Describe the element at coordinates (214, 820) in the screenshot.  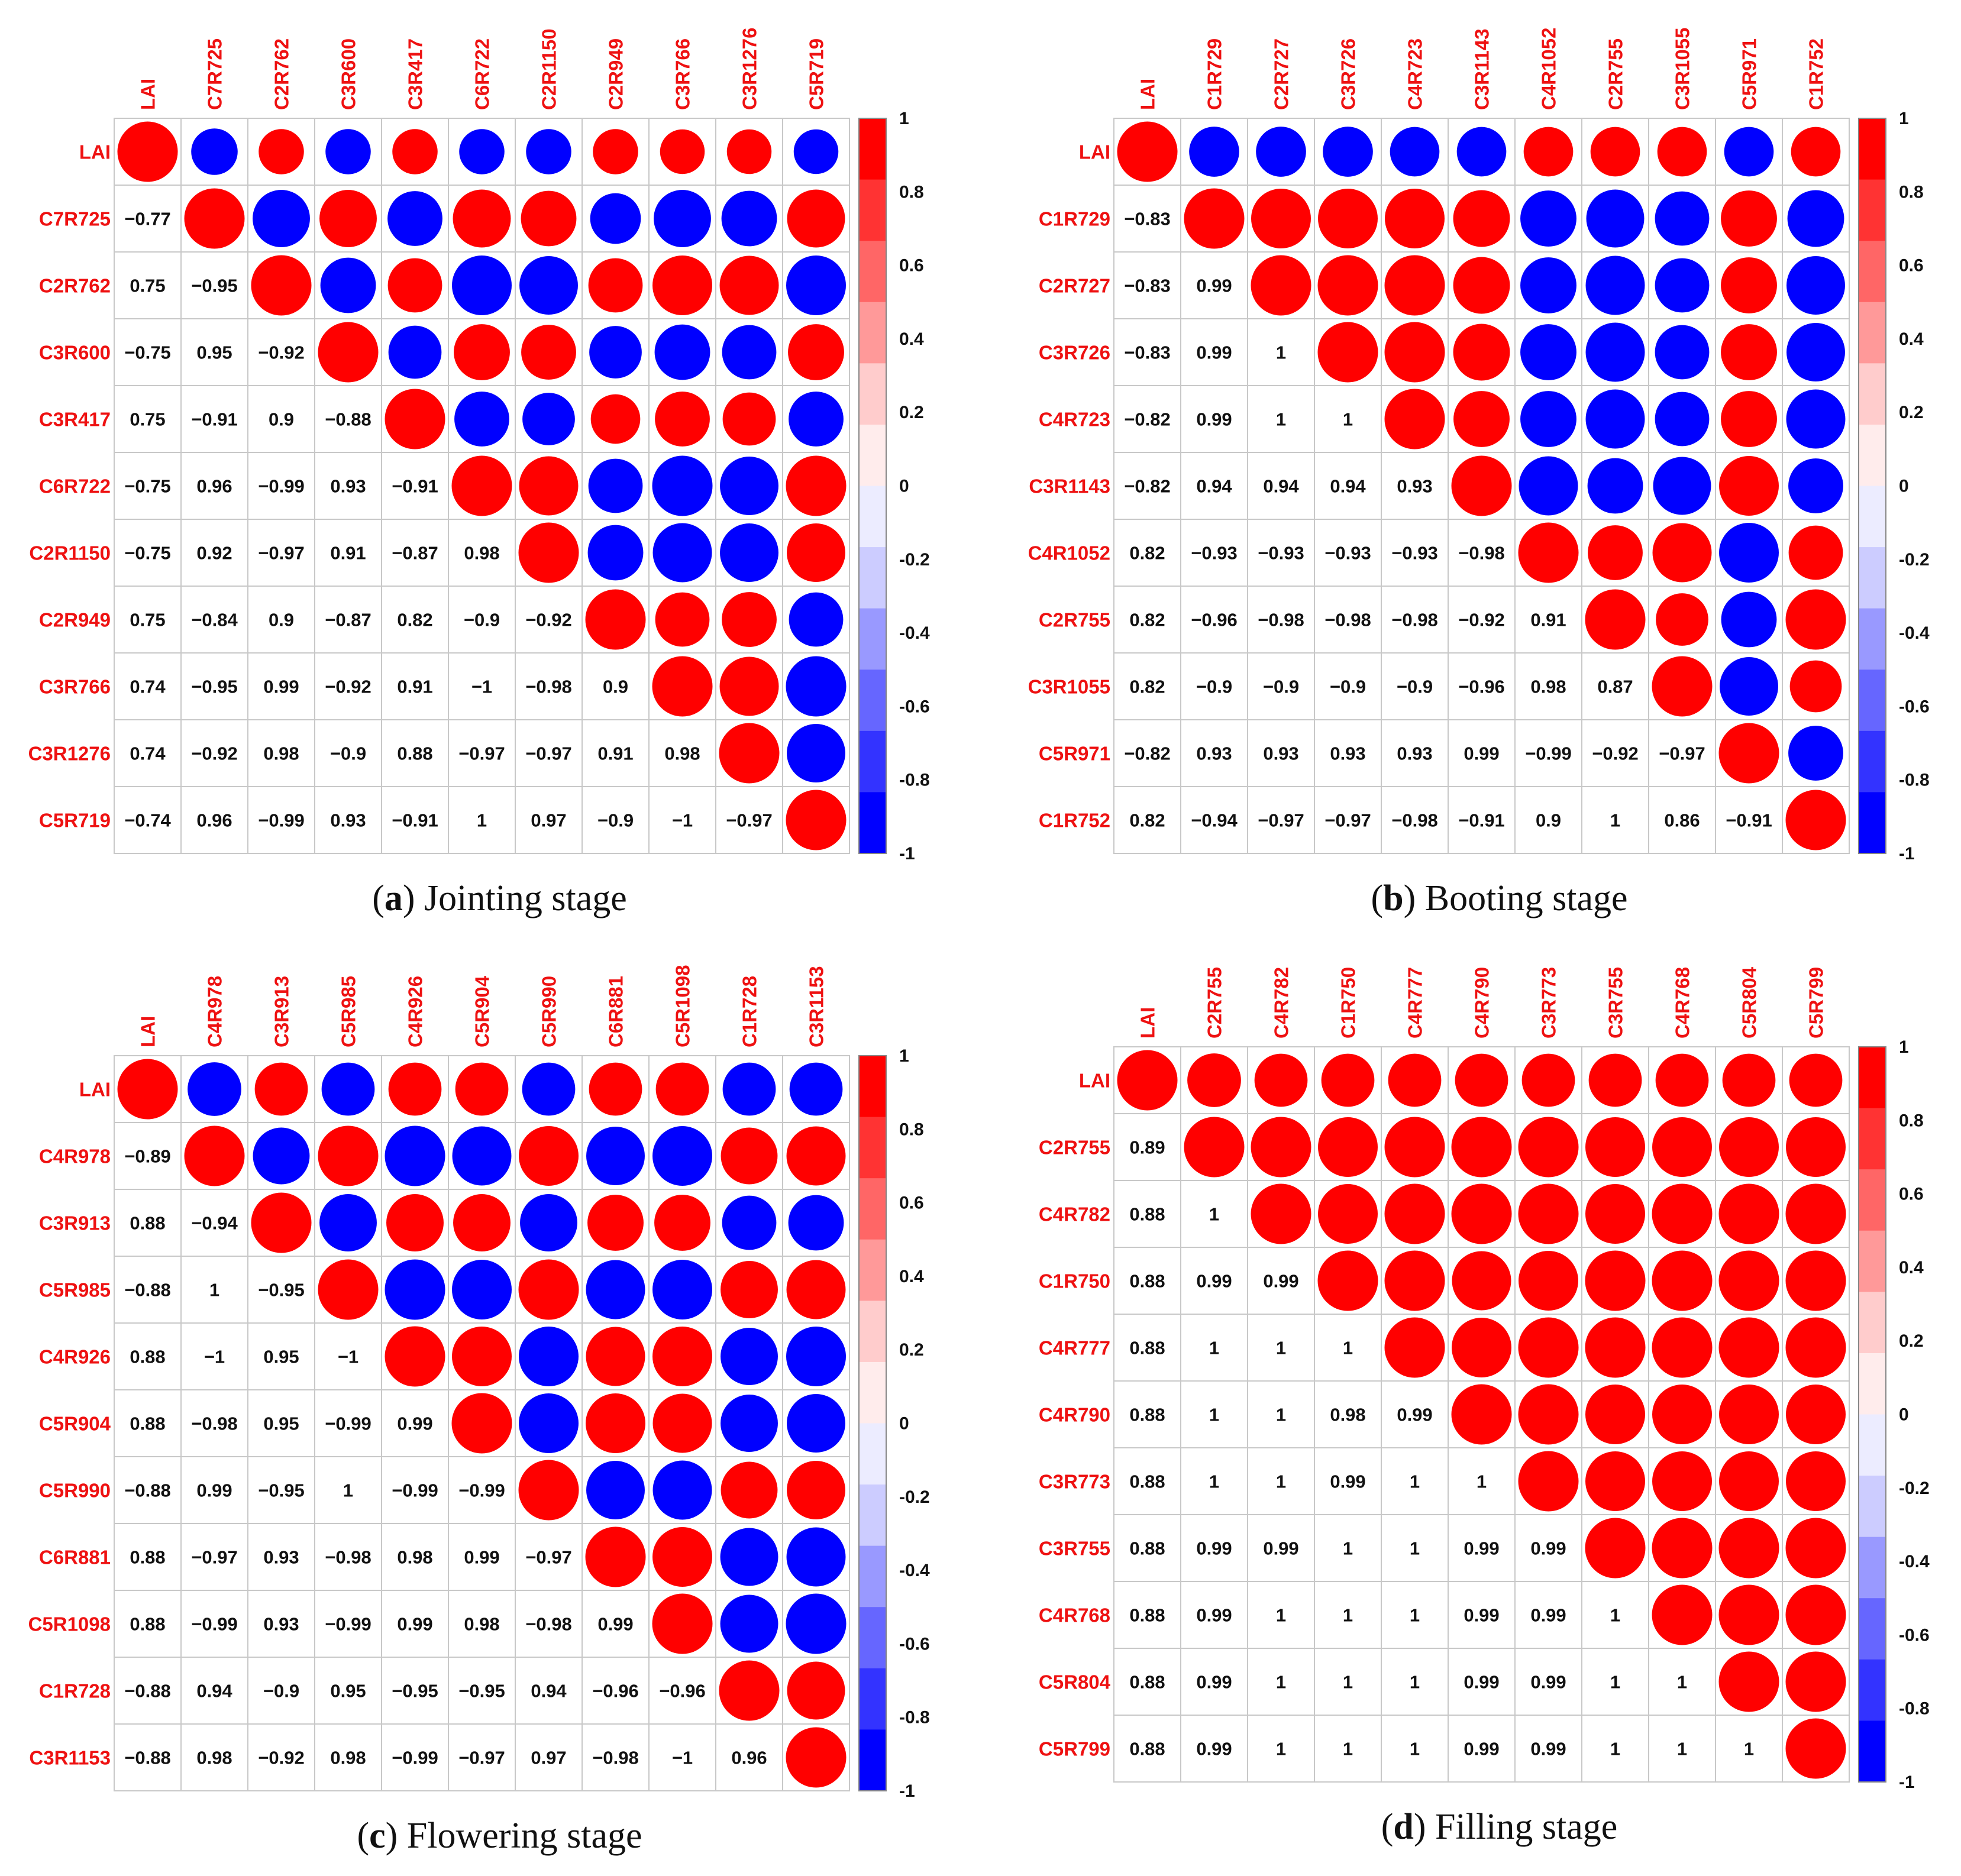
I see `correlation-value: 0.96` at that location.